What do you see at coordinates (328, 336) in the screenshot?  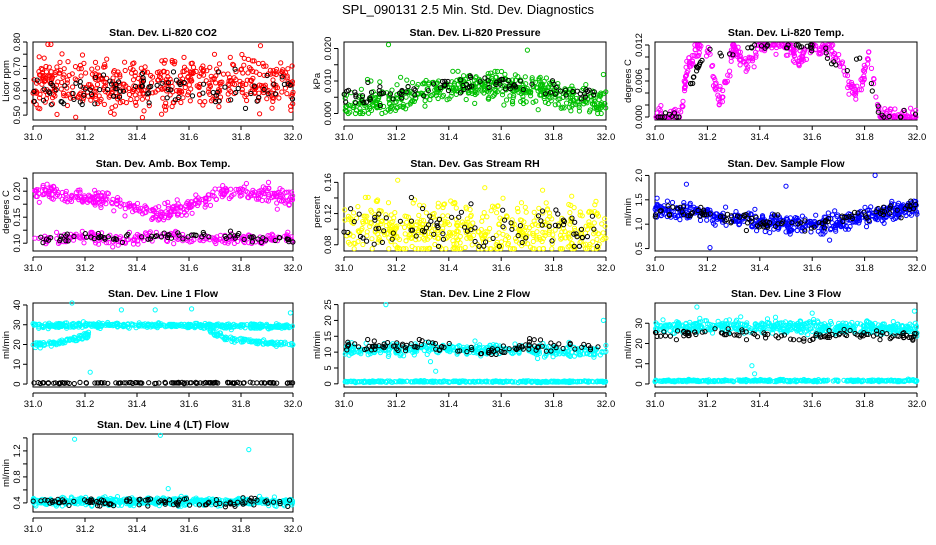 I see `y-tick-label: 15` at bounding box center [328, 336].